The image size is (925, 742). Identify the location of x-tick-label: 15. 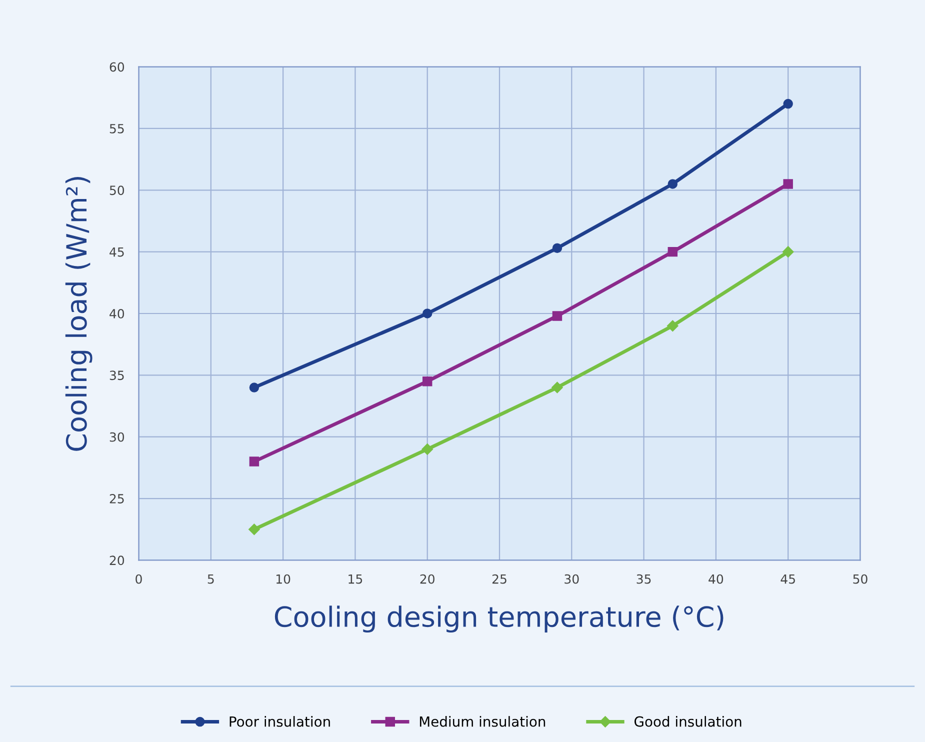
(355, 579).